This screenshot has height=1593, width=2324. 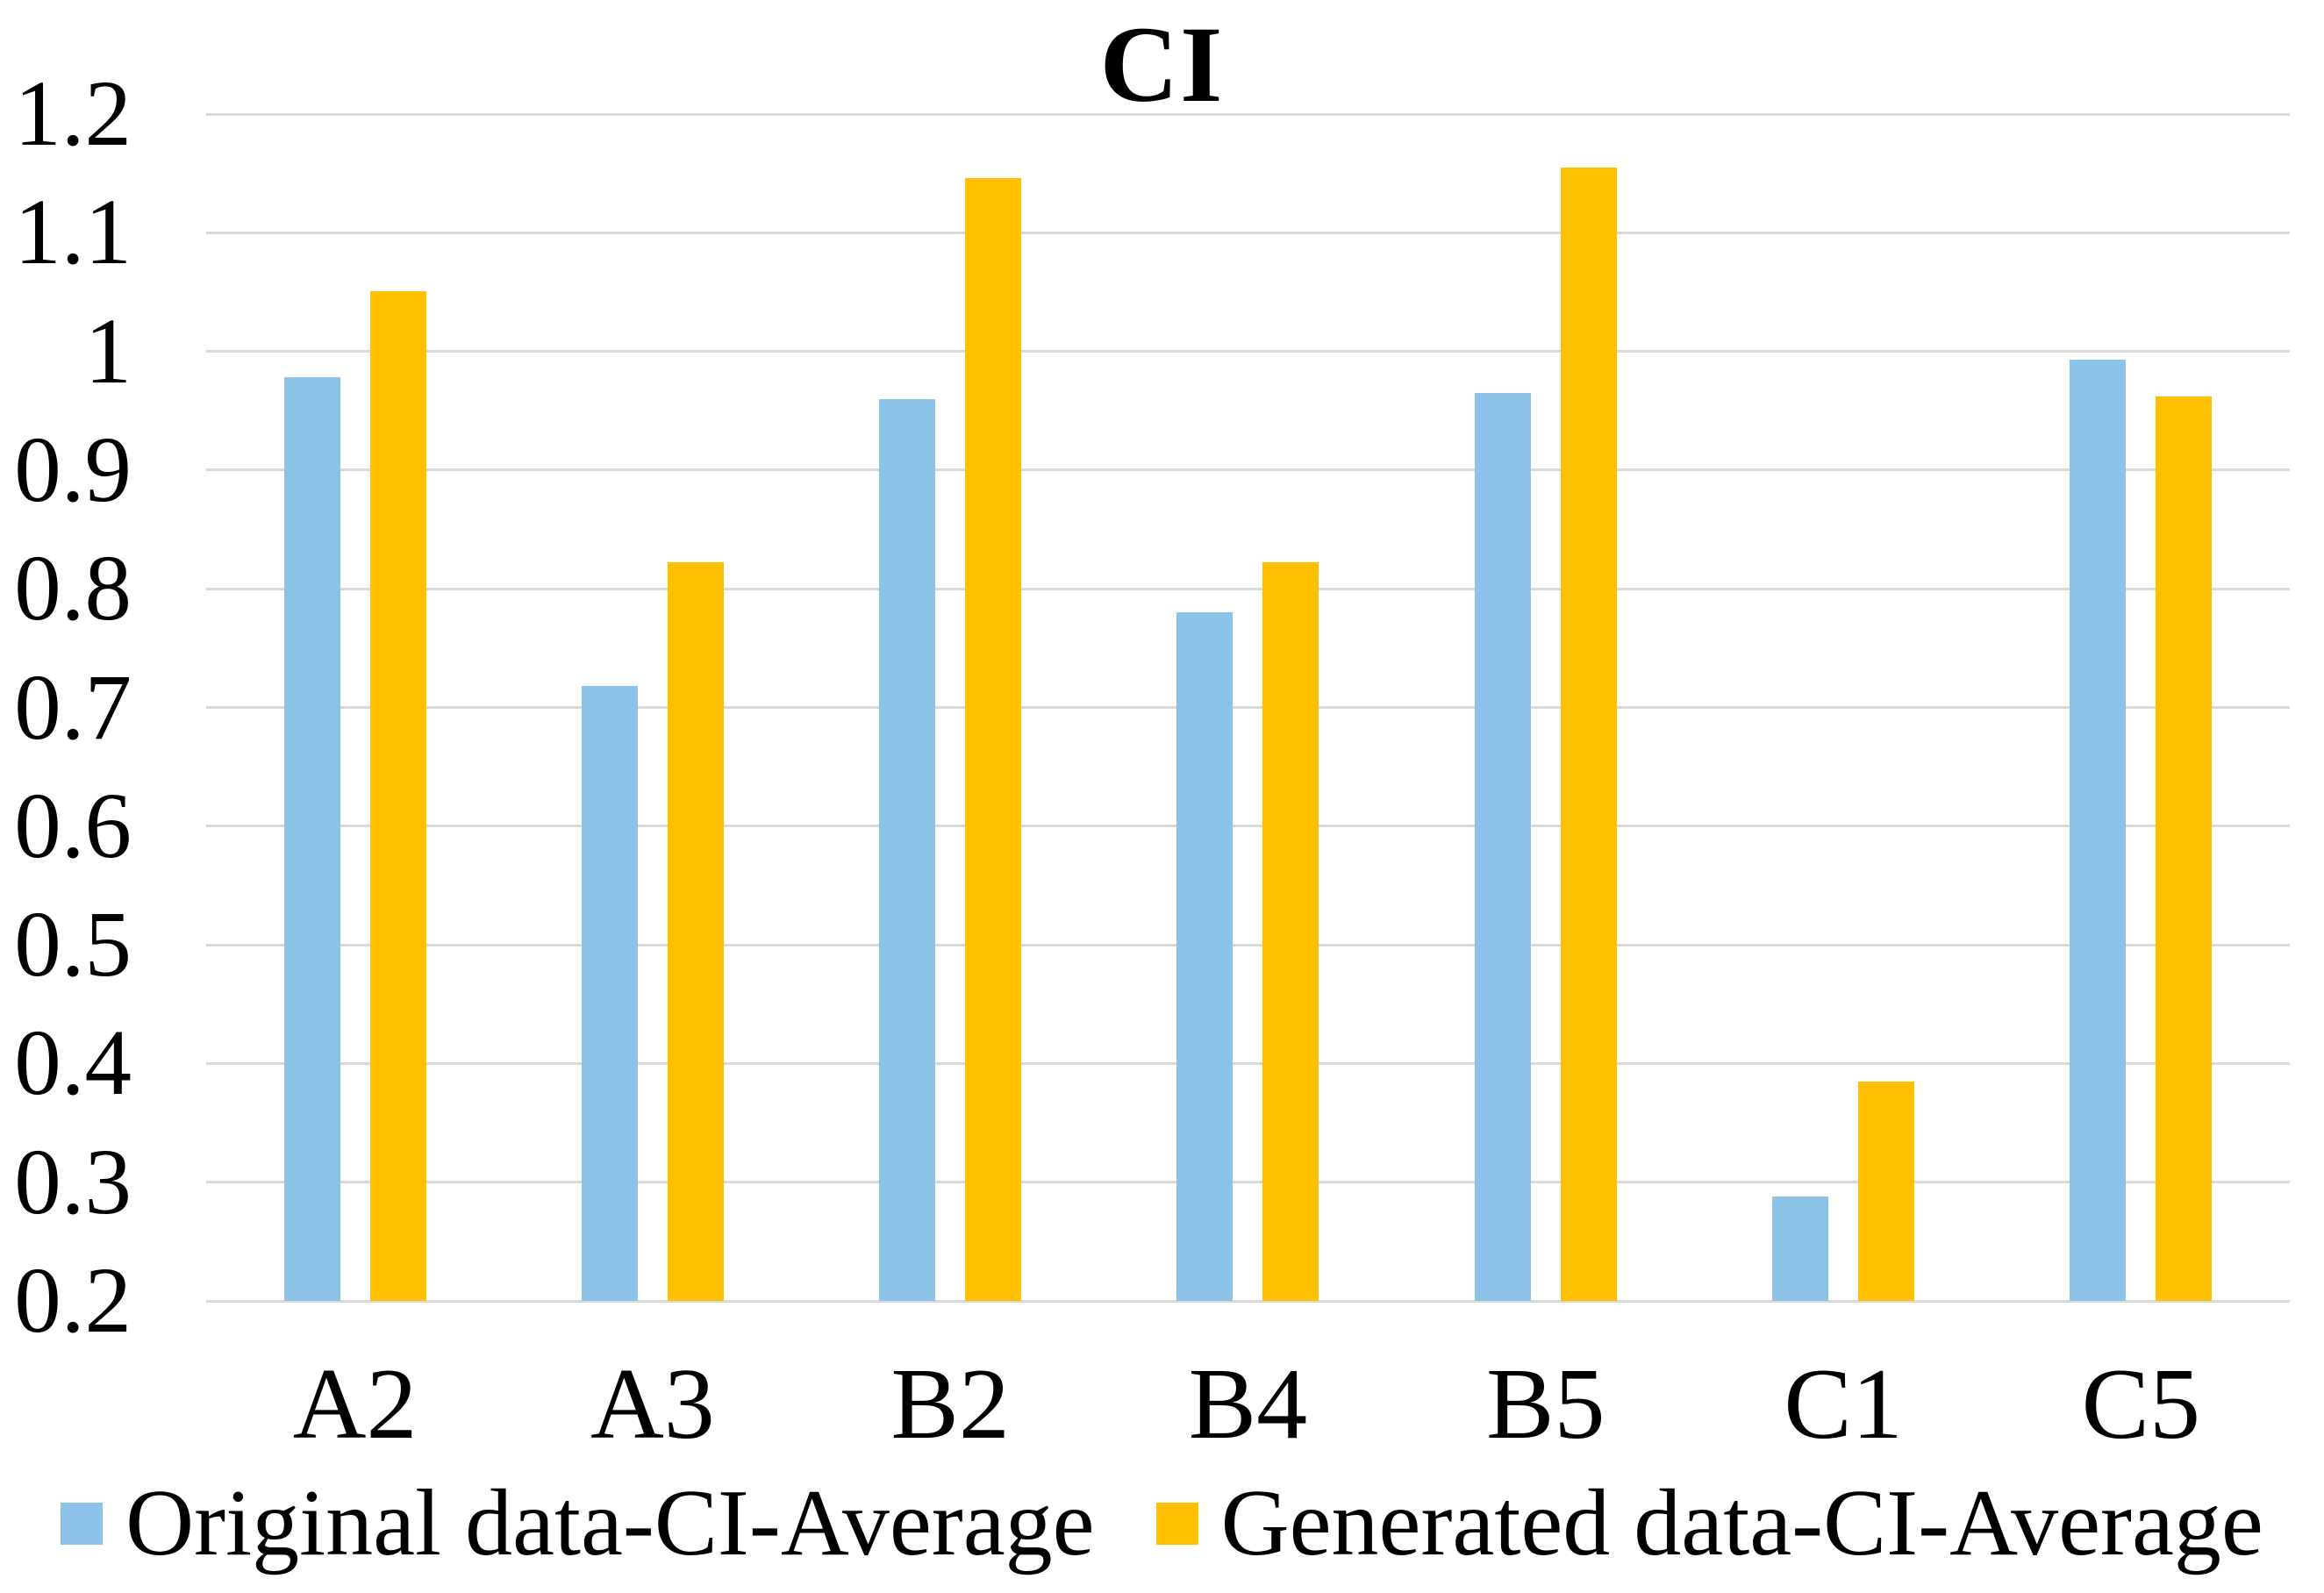 What do you see at coordinates (907, 849) in the screenshot?
I see `bar-b2-original-data-ci-average` at bounding box center [907, 849].